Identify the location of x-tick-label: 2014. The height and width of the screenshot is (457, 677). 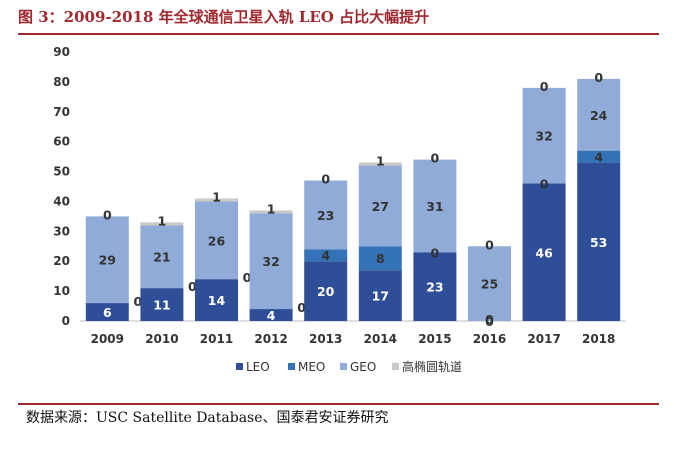
(380, 339).